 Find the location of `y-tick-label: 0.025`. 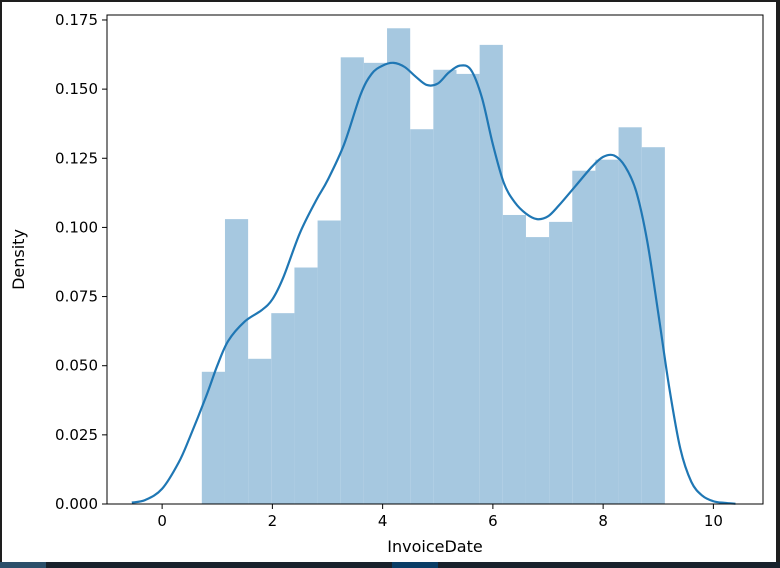

y-tick-label: 0.025 is located at coordinates (76, 435).